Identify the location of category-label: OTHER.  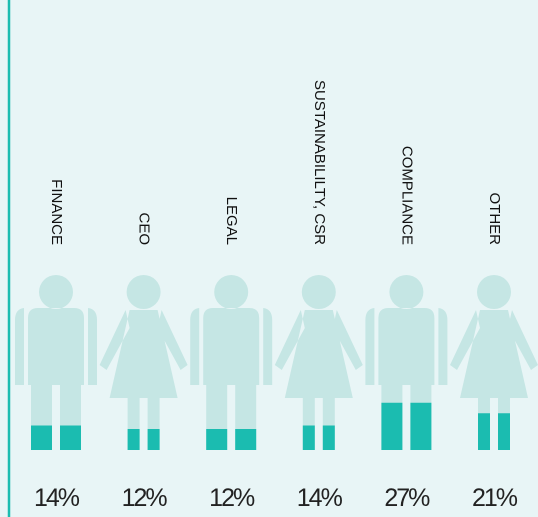
(494, 219).